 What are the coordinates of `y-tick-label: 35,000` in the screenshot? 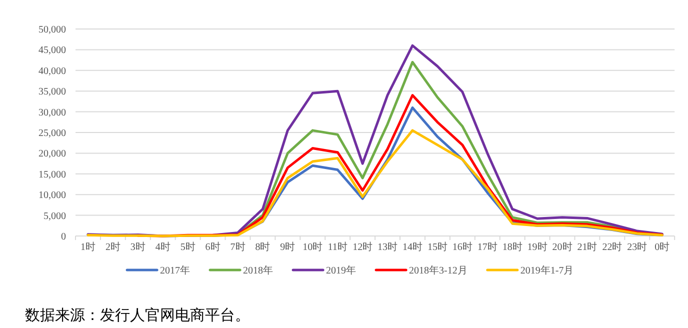 It's located at (52, 92).